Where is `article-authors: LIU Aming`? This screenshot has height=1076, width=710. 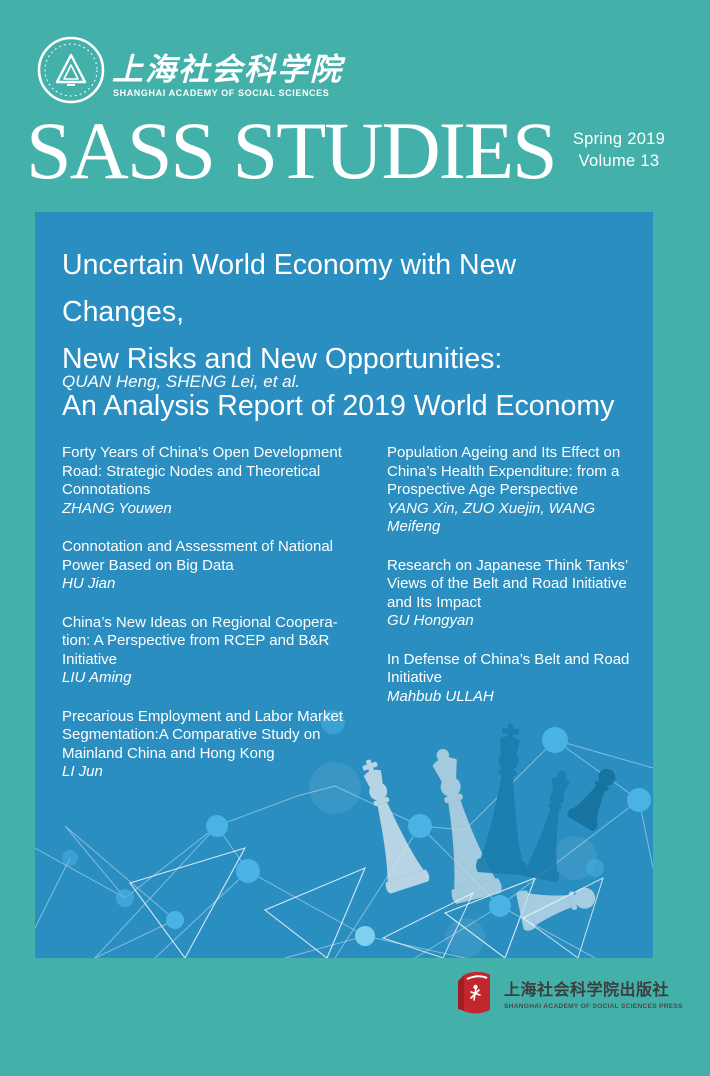
article-authors: LIU Aming is located at coordinates (97, 677).